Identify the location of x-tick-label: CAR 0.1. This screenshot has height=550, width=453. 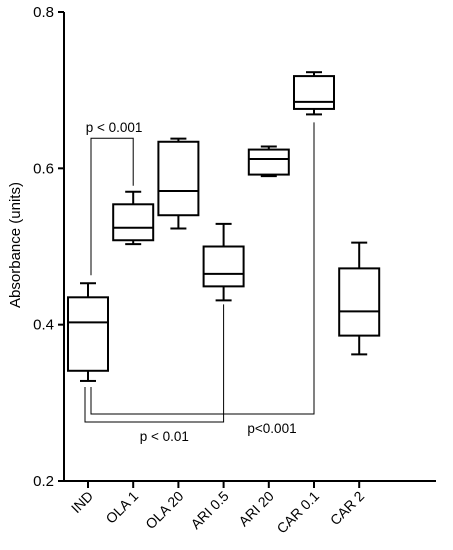
(297, 512).